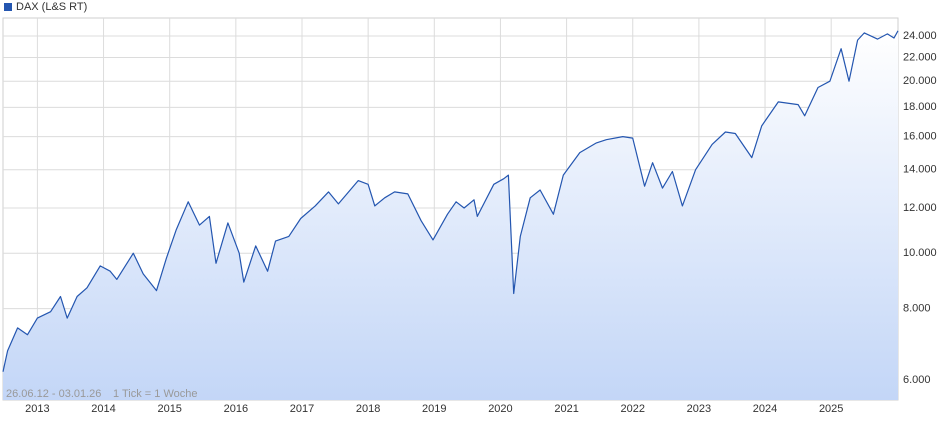 This screenshot has width=940, height=435. What do you see at coordinates (632, 409) in the screenshot?
I see `x-tick-label: 2022` at bounding box center [632, 409].